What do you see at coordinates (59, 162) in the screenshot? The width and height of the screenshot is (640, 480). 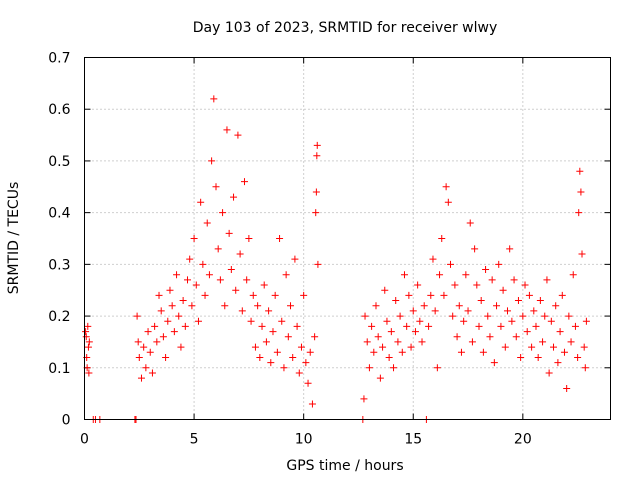 I see `y-tick-label: 0.5` at bounding box center [59, 162].